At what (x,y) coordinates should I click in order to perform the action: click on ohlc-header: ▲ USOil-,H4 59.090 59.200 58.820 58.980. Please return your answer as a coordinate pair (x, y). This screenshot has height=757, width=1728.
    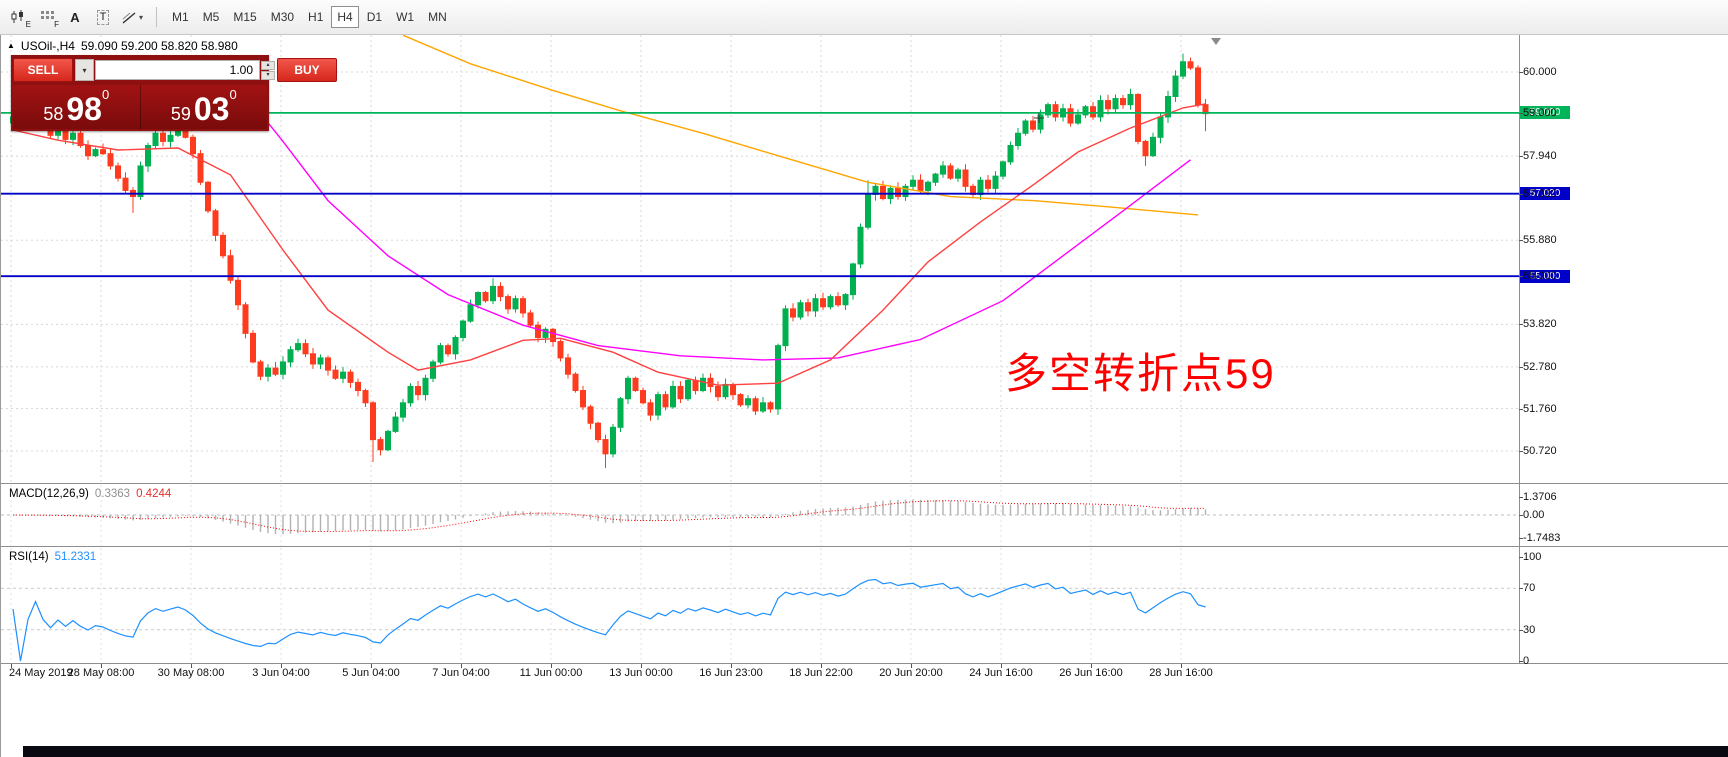
    Looking at the image, I should click on (122, 46).